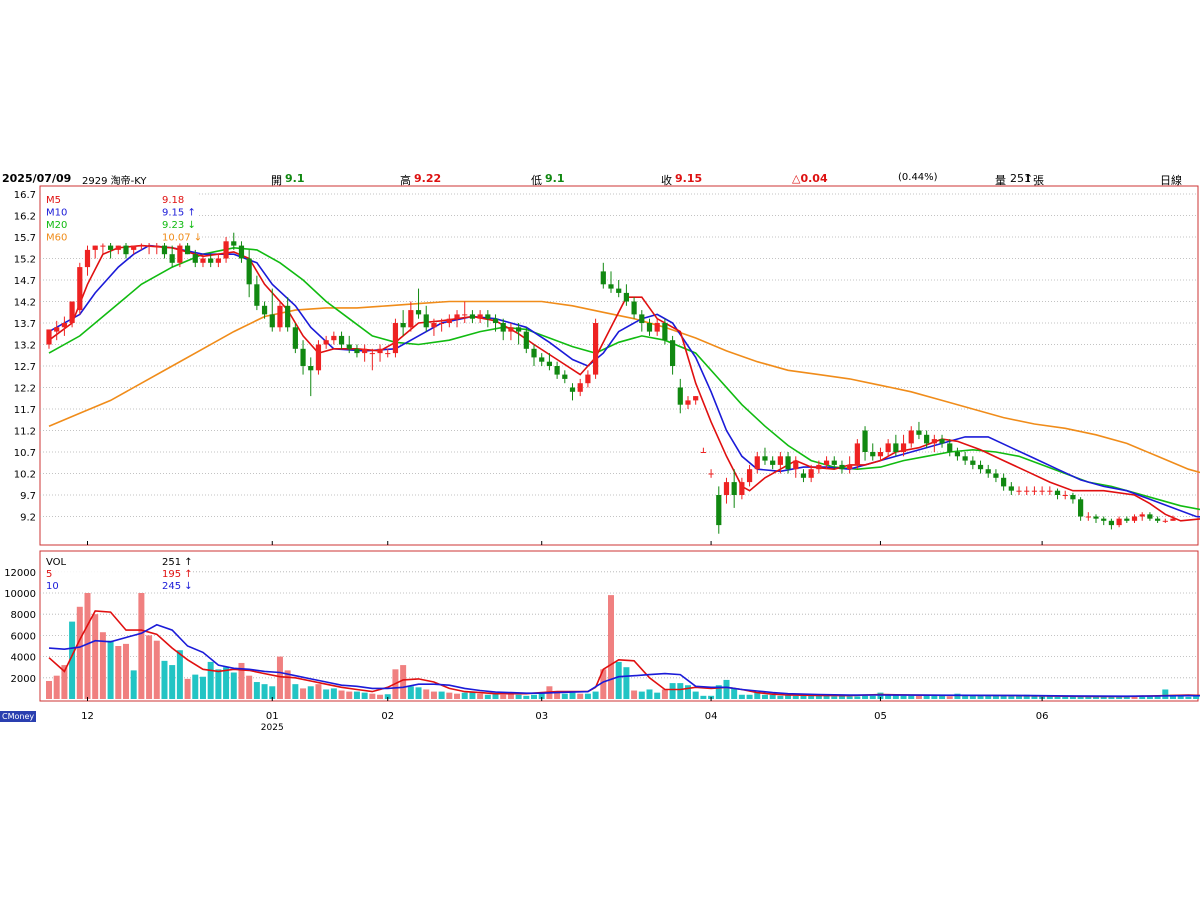  What do you see at coordinates (1042, 716) in the screenshot?
I see `month-label: 06` at bounding box center [1042, 716].